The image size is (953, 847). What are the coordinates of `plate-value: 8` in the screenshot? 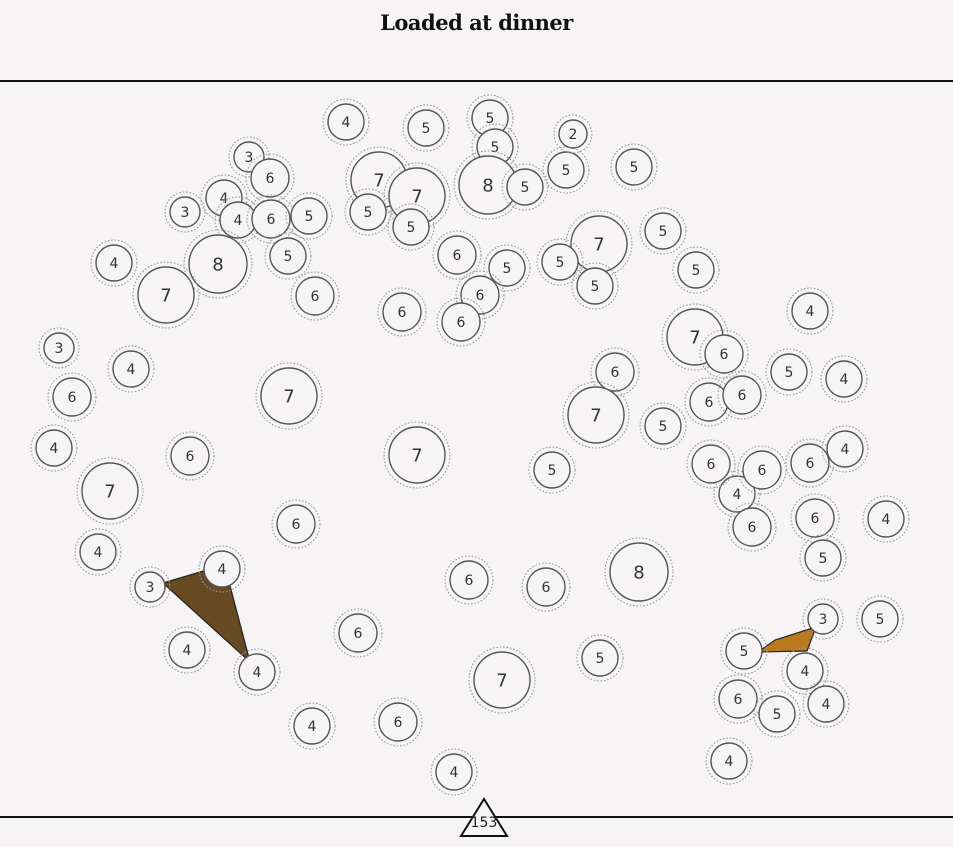 It's located at (217, 265).